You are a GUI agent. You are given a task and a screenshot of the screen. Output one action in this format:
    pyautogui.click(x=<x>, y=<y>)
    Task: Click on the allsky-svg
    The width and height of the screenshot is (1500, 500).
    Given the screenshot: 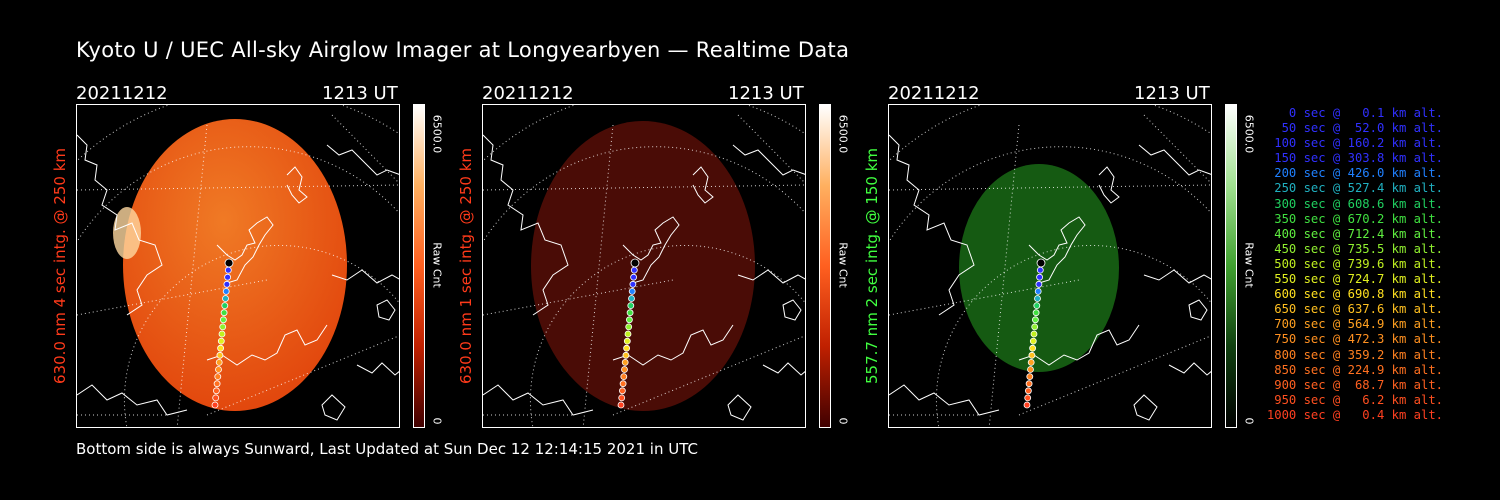 What is the action you would take?
    pyautogui.click(x=238, y=266)
    